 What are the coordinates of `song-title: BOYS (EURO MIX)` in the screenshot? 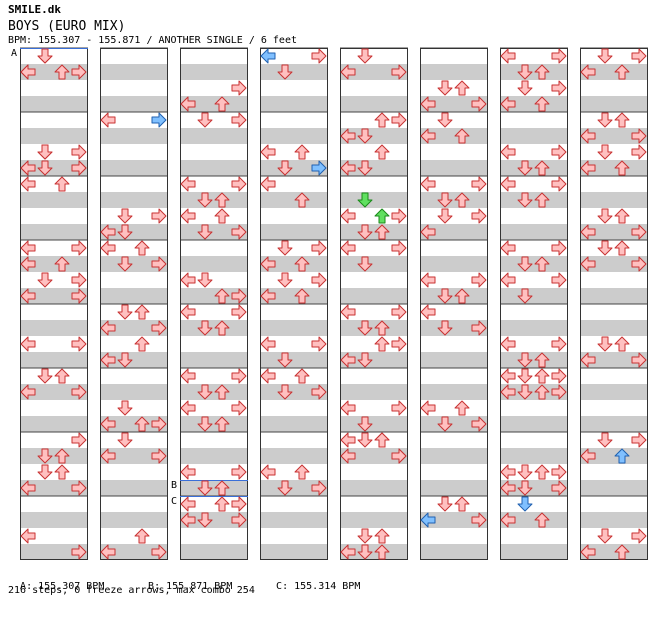 It's located at (67, 26).